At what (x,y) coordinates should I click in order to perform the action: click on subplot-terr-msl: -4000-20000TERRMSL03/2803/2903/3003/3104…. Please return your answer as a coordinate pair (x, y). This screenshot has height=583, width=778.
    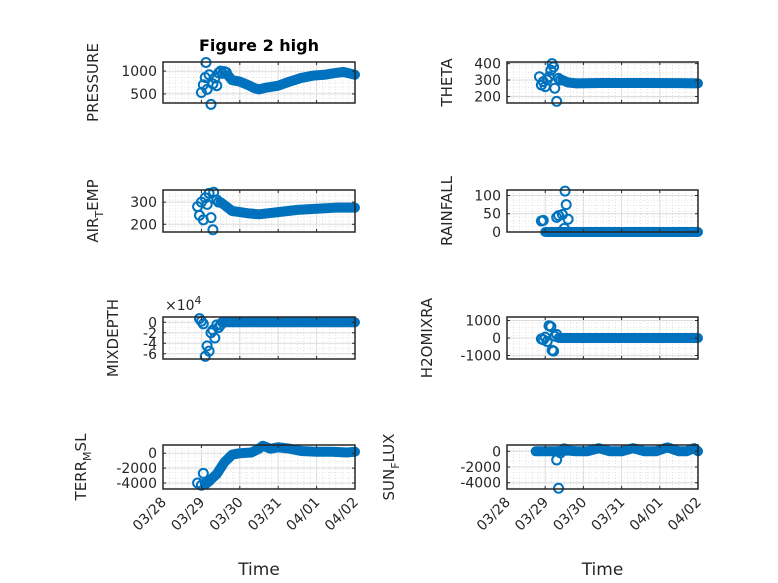
    Looking at the image, I should click on (217, 506).